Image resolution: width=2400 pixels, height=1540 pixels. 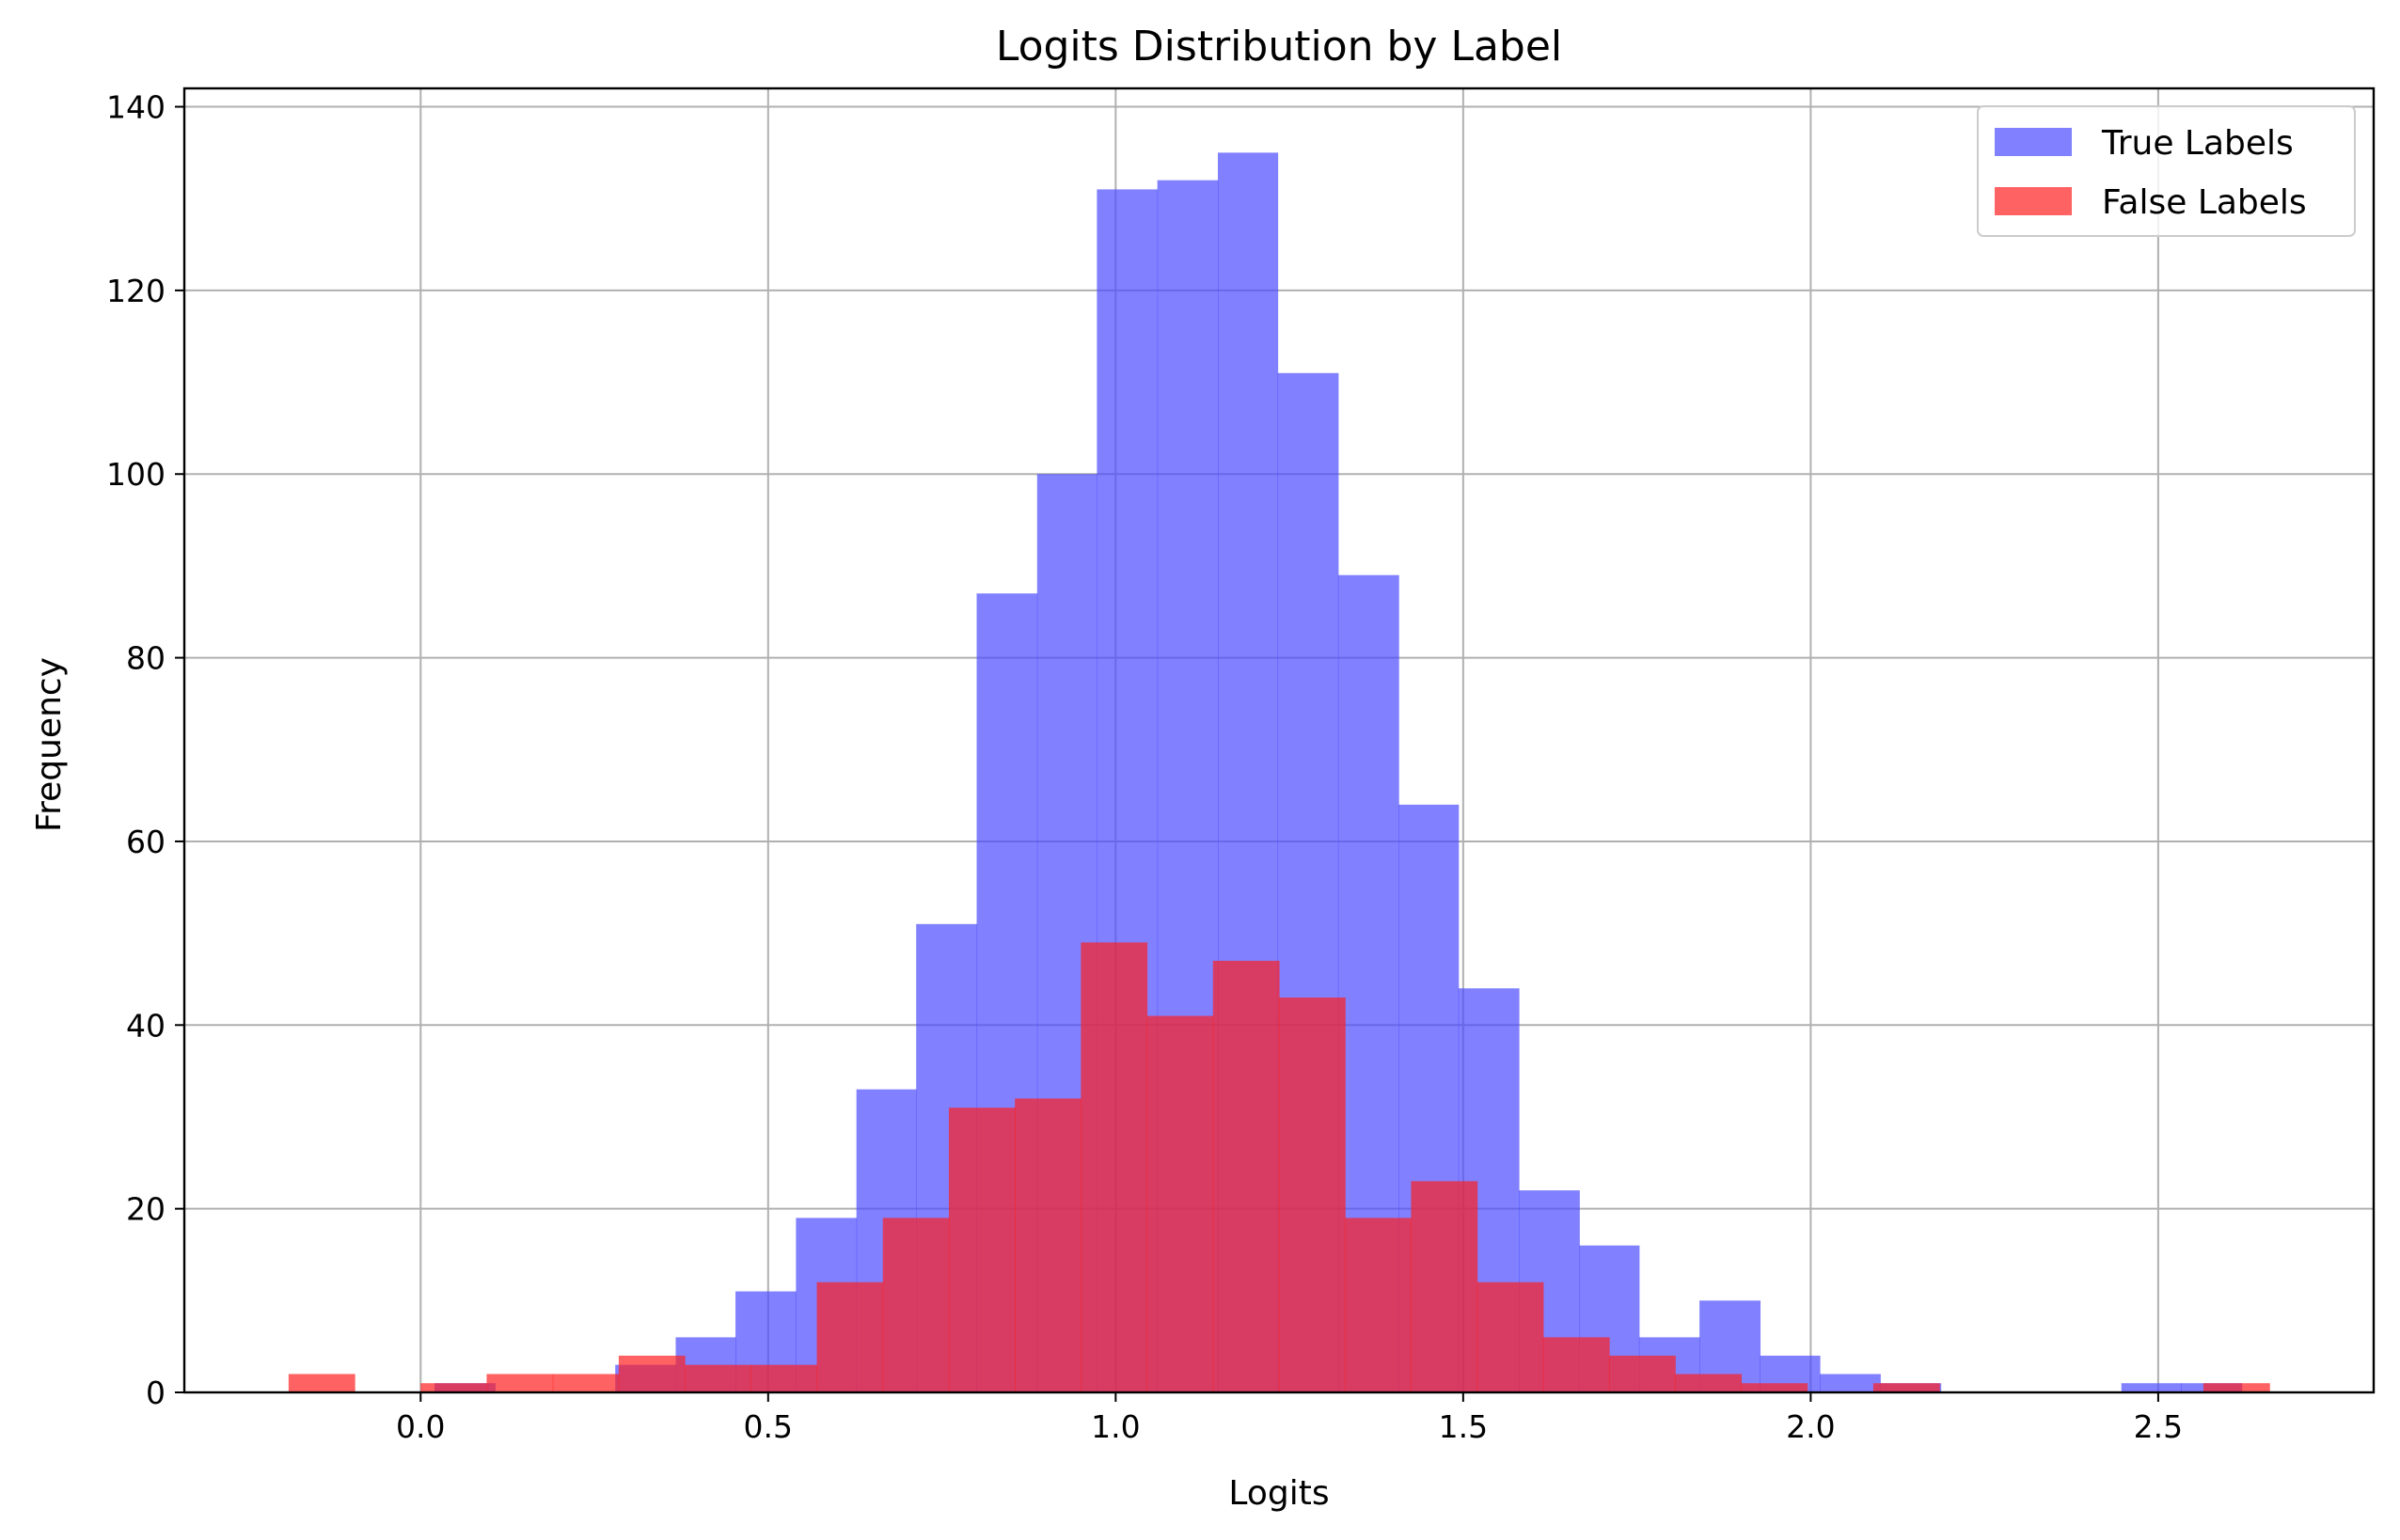 What do you see at coordinates (136, 475) in the screenshot?
I see `y-tick-label-5: 100` at bounding box center [136, 475].